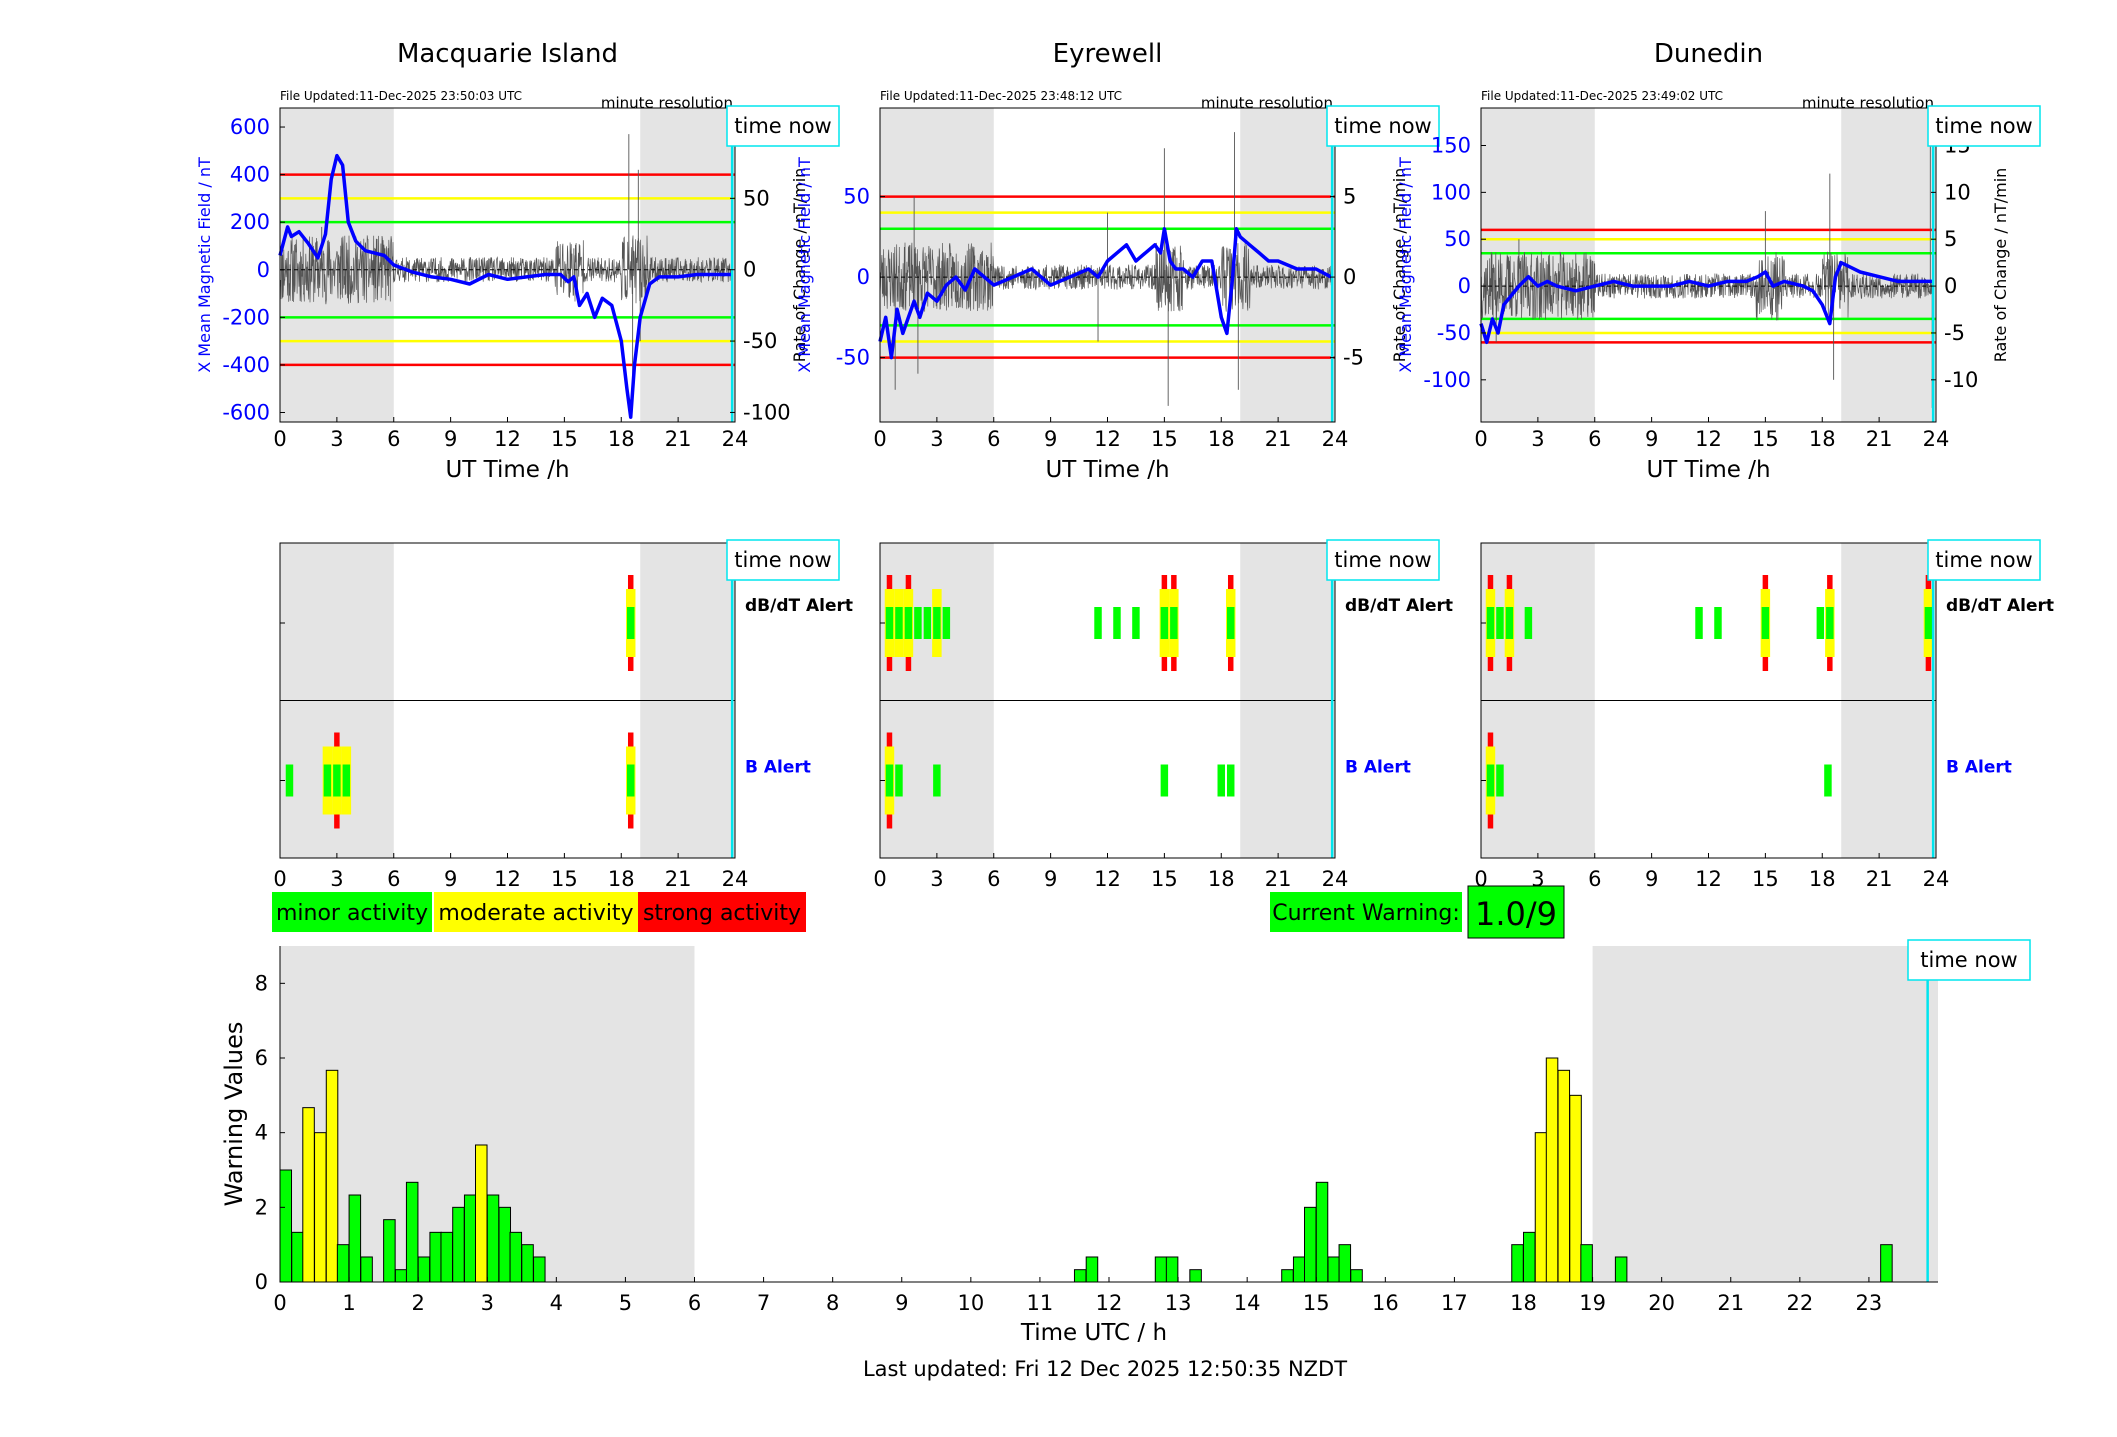  Describe the element at coordinates (970, 1303) in the screenshot. I see `warning-xtick-label: 10` at that location.